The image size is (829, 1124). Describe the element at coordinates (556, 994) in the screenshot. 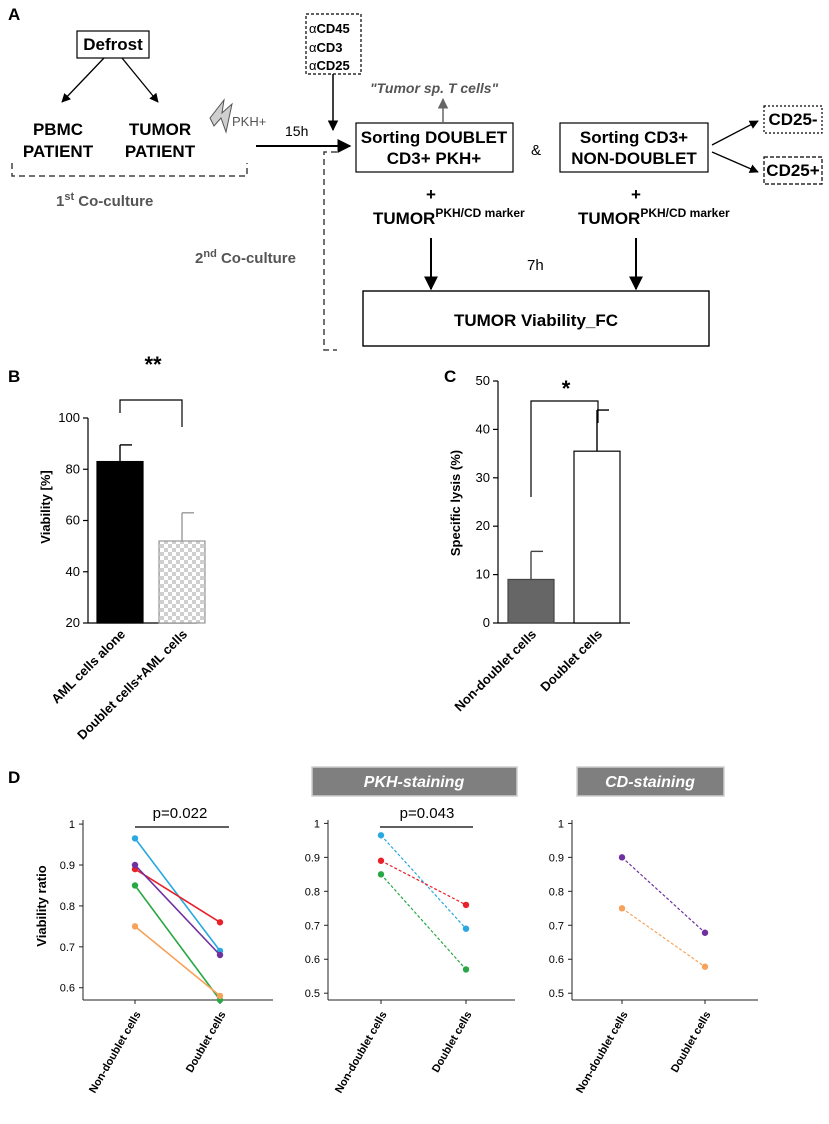

I see `D3-ytick-label-0: 0.5` at that location.